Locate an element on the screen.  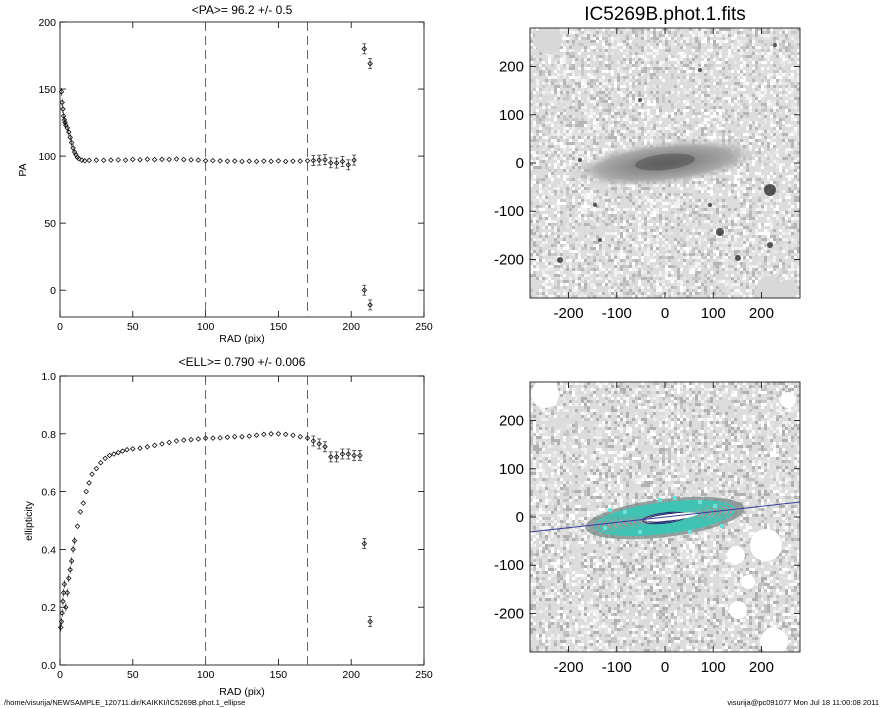
img1-x-tick-label: -200 is located at coordinates (569, 313).